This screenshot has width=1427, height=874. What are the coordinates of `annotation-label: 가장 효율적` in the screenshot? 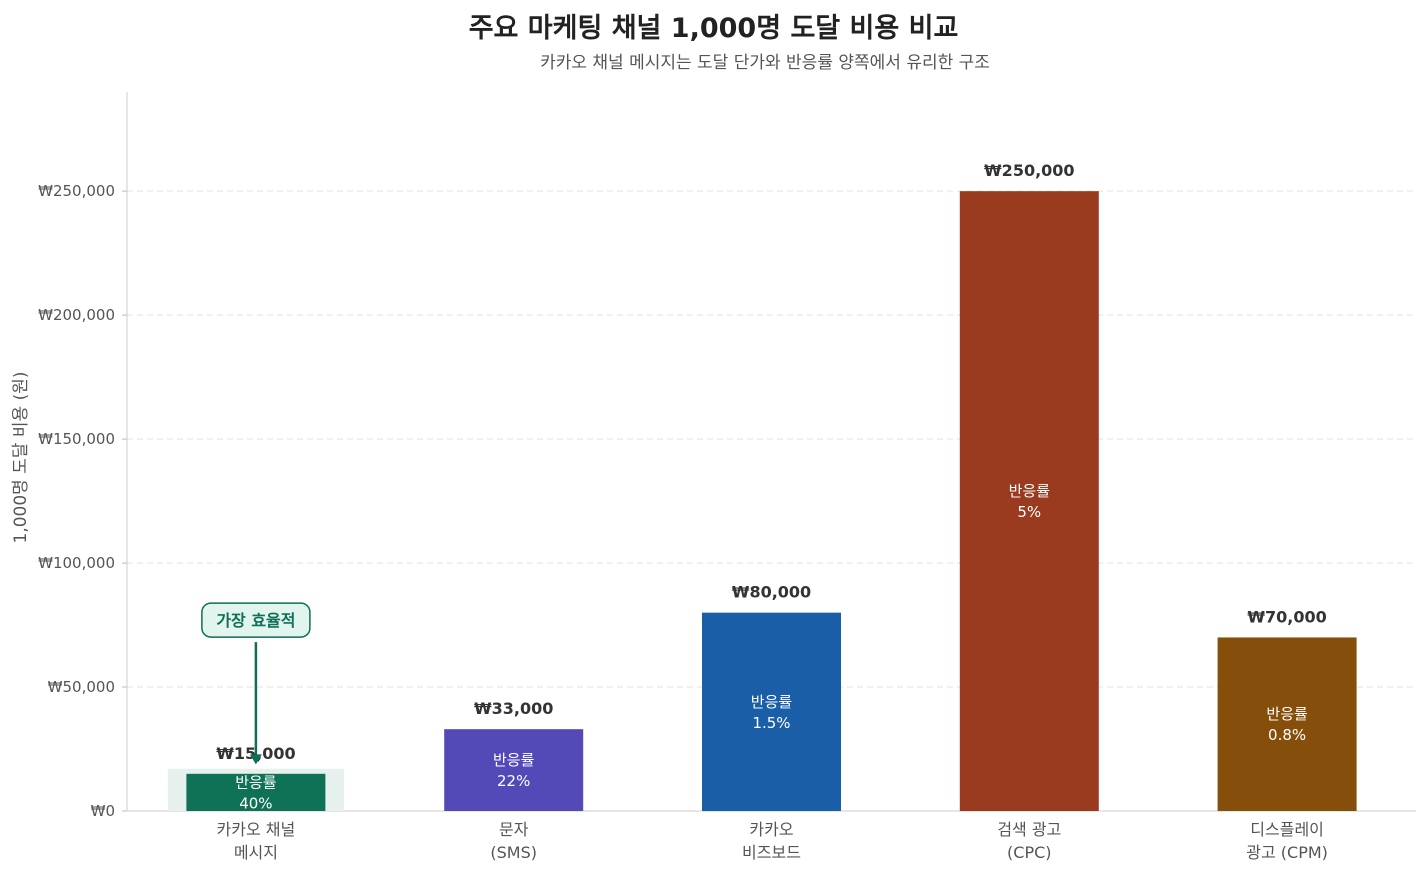 It's located at (255, 620).